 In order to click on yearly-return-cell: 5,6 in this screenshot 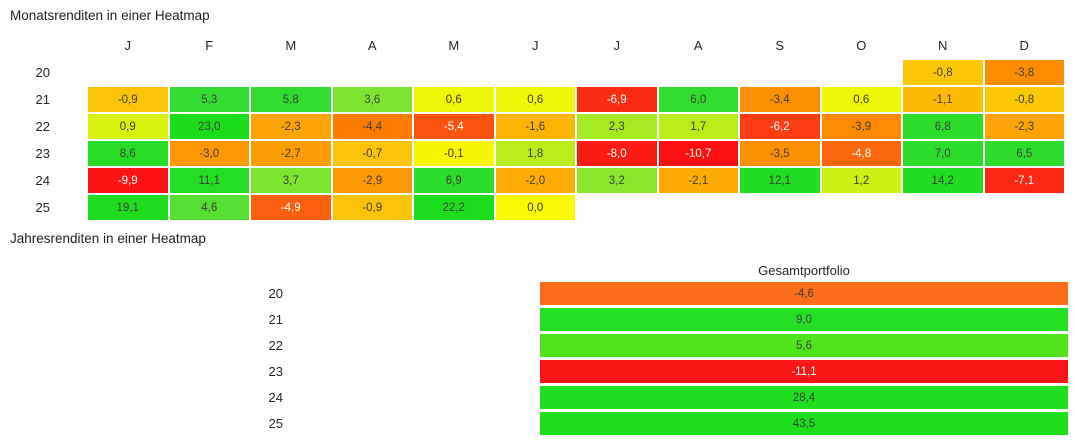, I will do `click(804, 345)`.